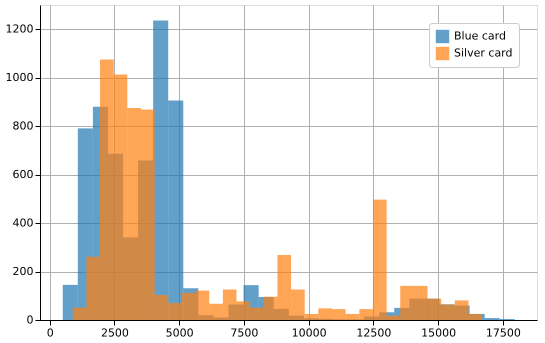  I want to click on y-tick-label: 200, so click(23, 271).